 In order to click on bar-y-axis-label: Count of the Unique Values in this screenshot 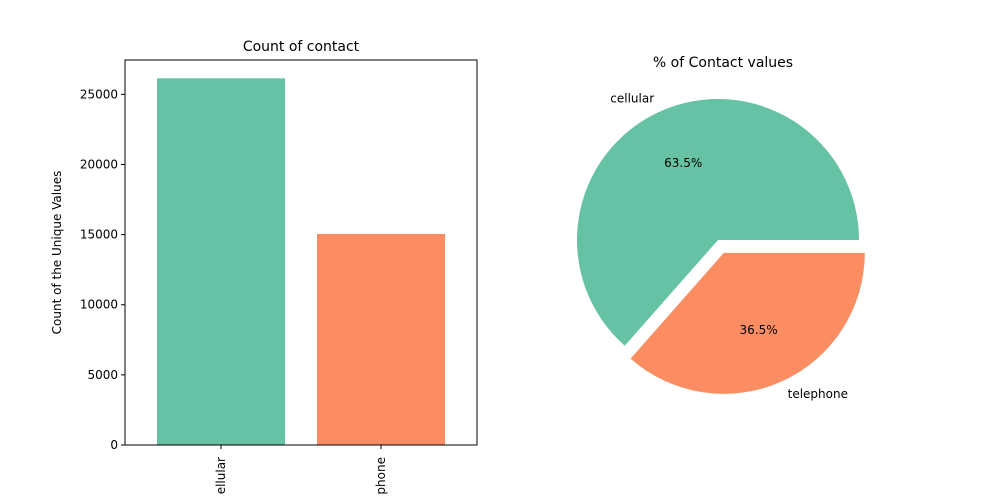, I will do `click(57, 253)`.